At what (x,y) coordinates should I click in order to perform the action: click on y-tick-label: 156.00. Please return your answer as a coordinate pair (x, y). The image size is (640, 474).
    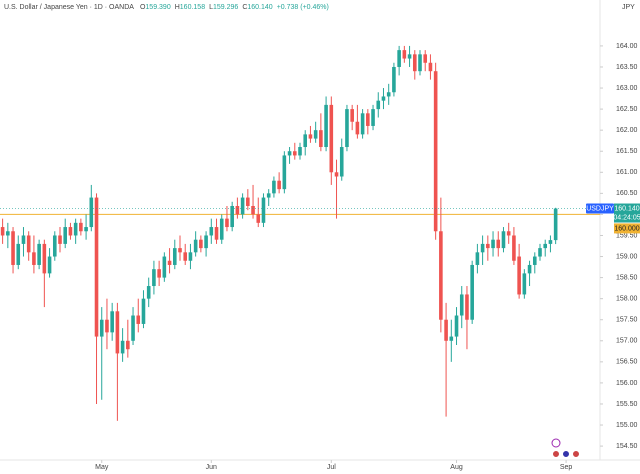
    Looking at the image, I should click on (627, 383).